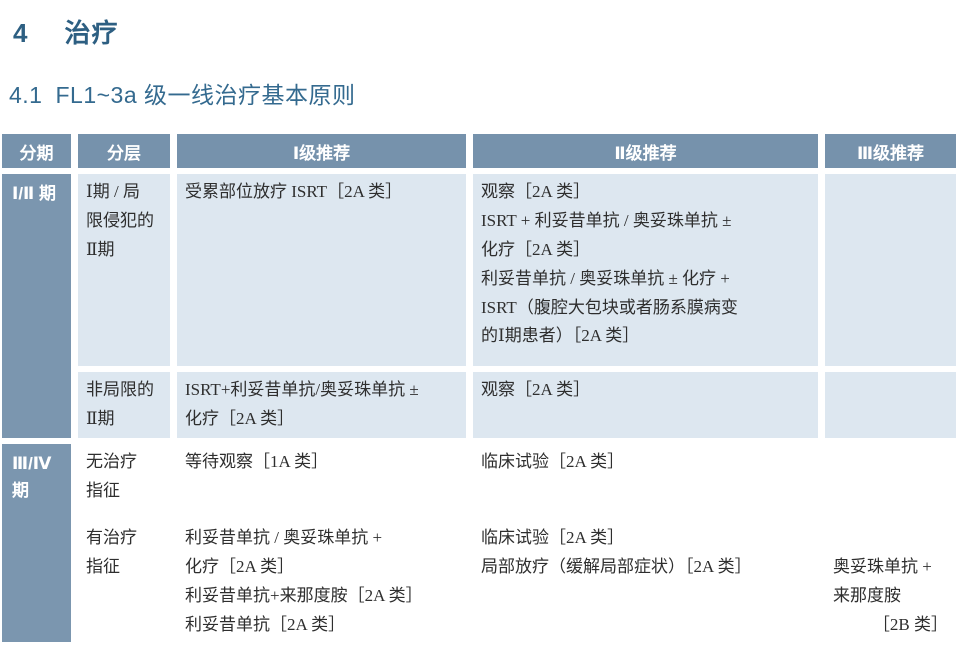 This screenshot has height=668, width=960. I want to click on section-number: 4, so click(21, 33).